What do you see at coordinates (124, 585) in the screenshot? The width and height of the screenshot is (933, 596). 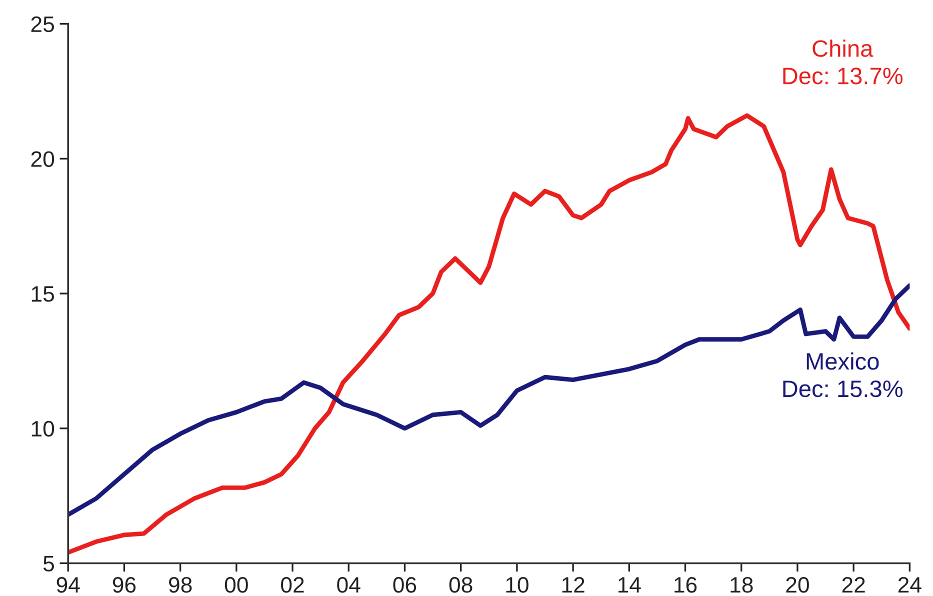 I see `x-tick-label: 96` at bounding box center [124, 585].